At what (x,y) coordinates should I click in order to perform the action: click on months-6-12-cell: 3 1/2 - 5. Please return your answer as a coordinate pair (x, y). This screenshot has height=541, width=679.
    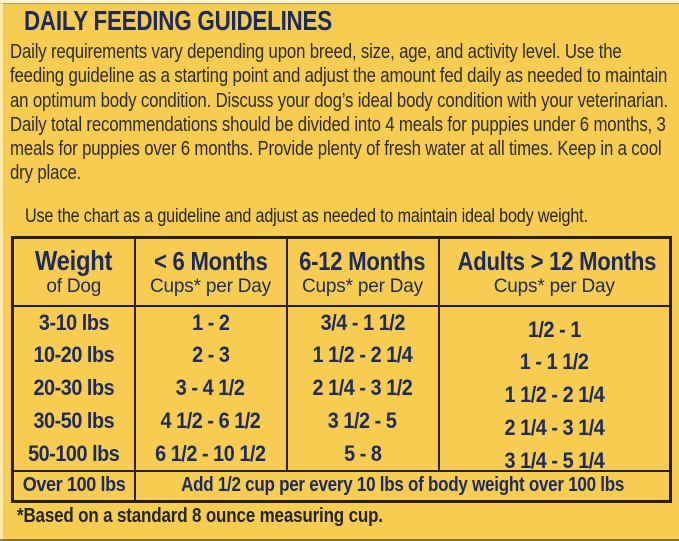
    Looking at the image, I should click on (362, 421).